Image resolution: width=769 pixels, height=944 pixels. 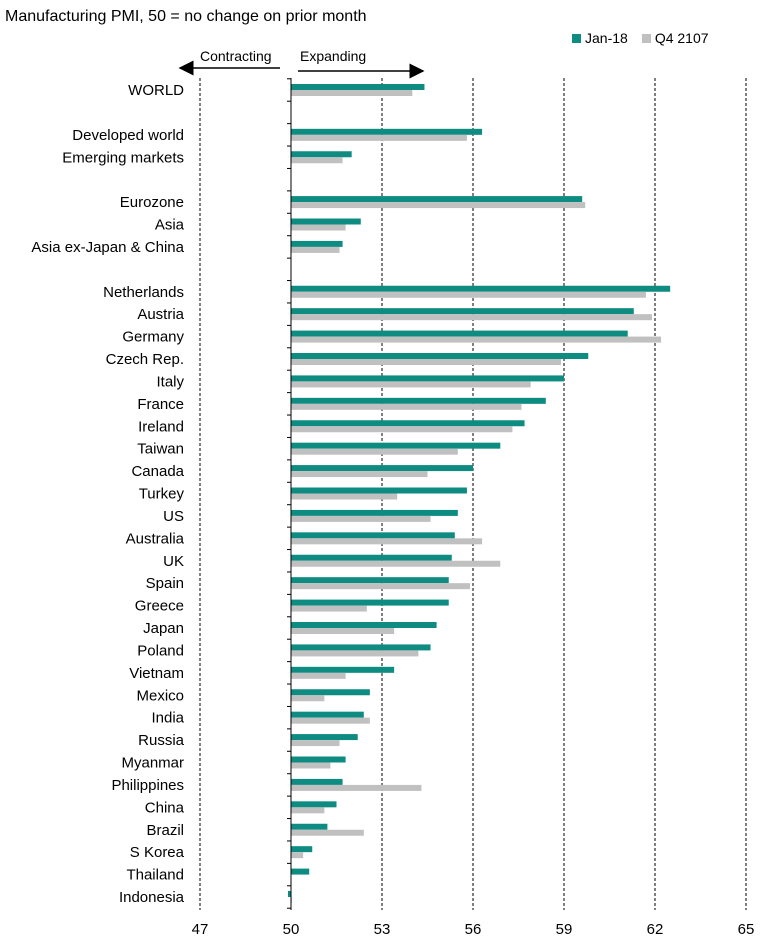 I want to click on x-tick-label-59: 59, so click(x=564, y=929).